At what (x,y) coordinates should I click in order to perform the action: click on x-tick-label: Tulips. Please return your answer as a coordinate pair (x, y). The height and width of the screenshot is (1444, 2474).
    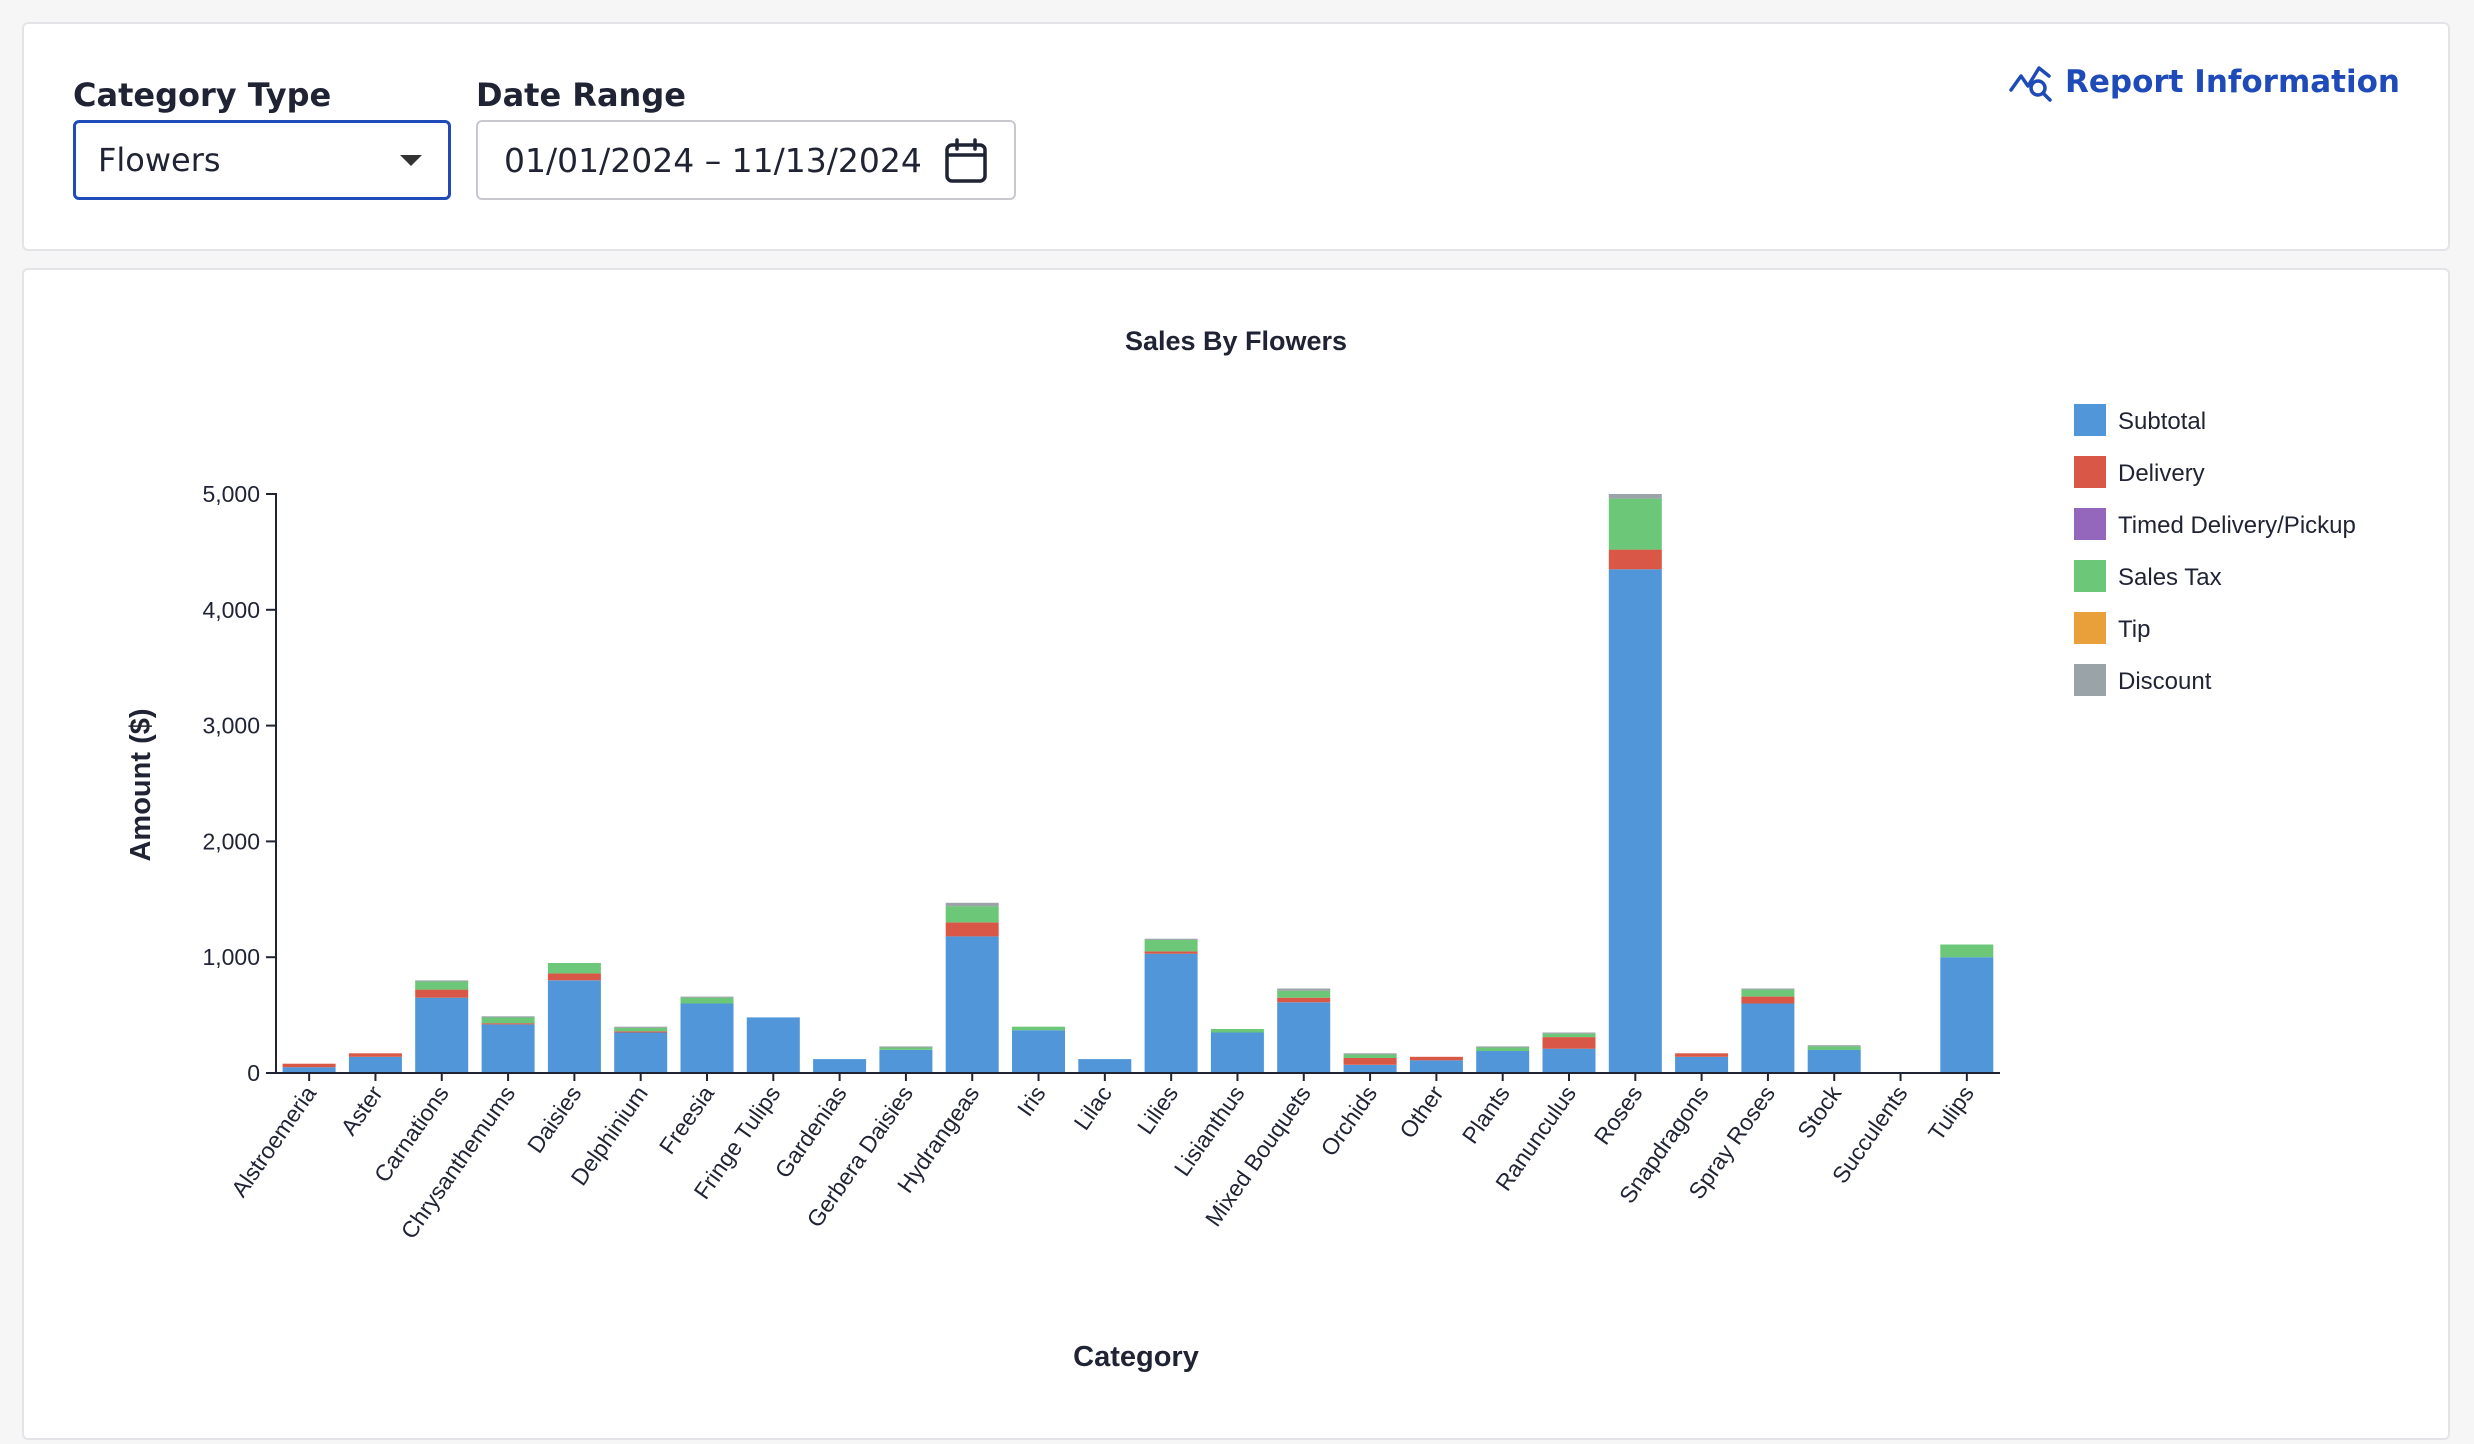
    Looking at the image, I should click on (1951, 1113).